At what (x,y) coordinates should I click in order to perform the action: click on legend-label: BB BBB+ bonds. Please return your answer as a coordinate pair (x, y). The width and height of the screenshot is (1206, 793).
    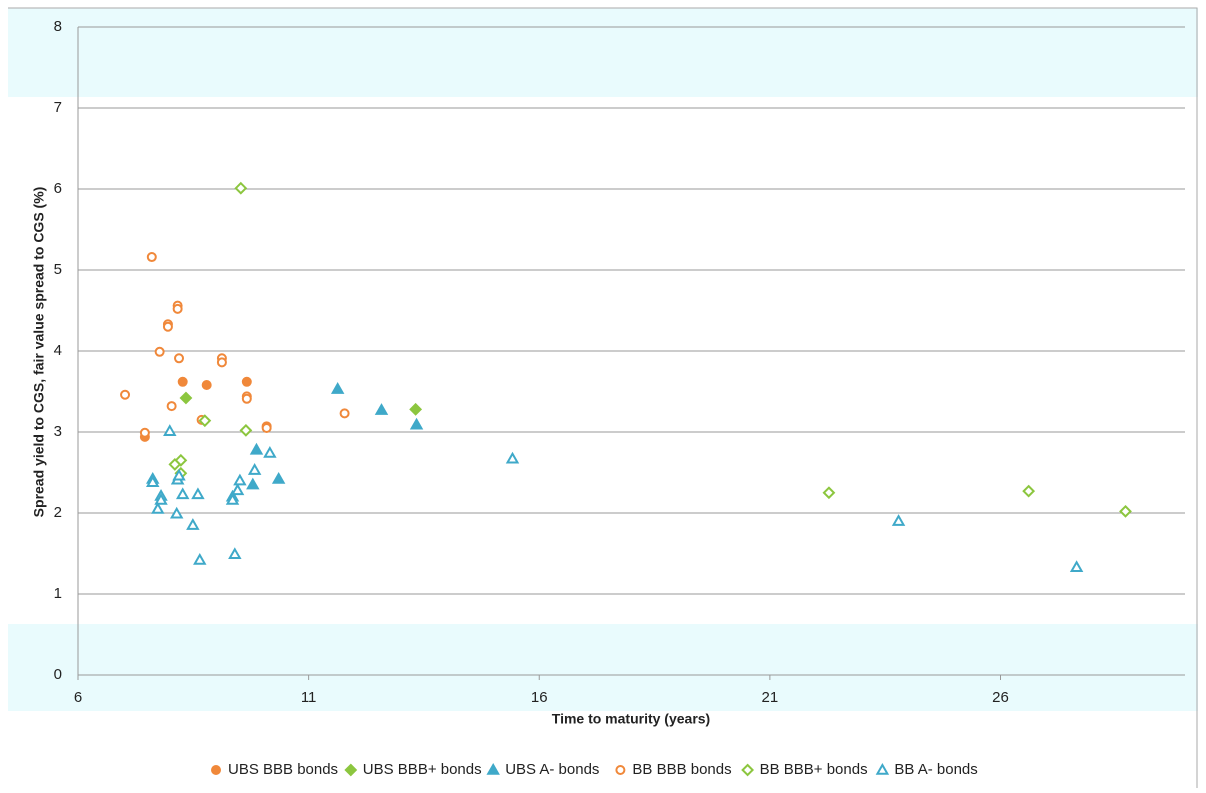
    Looking at the image, I should click on (814, 769).